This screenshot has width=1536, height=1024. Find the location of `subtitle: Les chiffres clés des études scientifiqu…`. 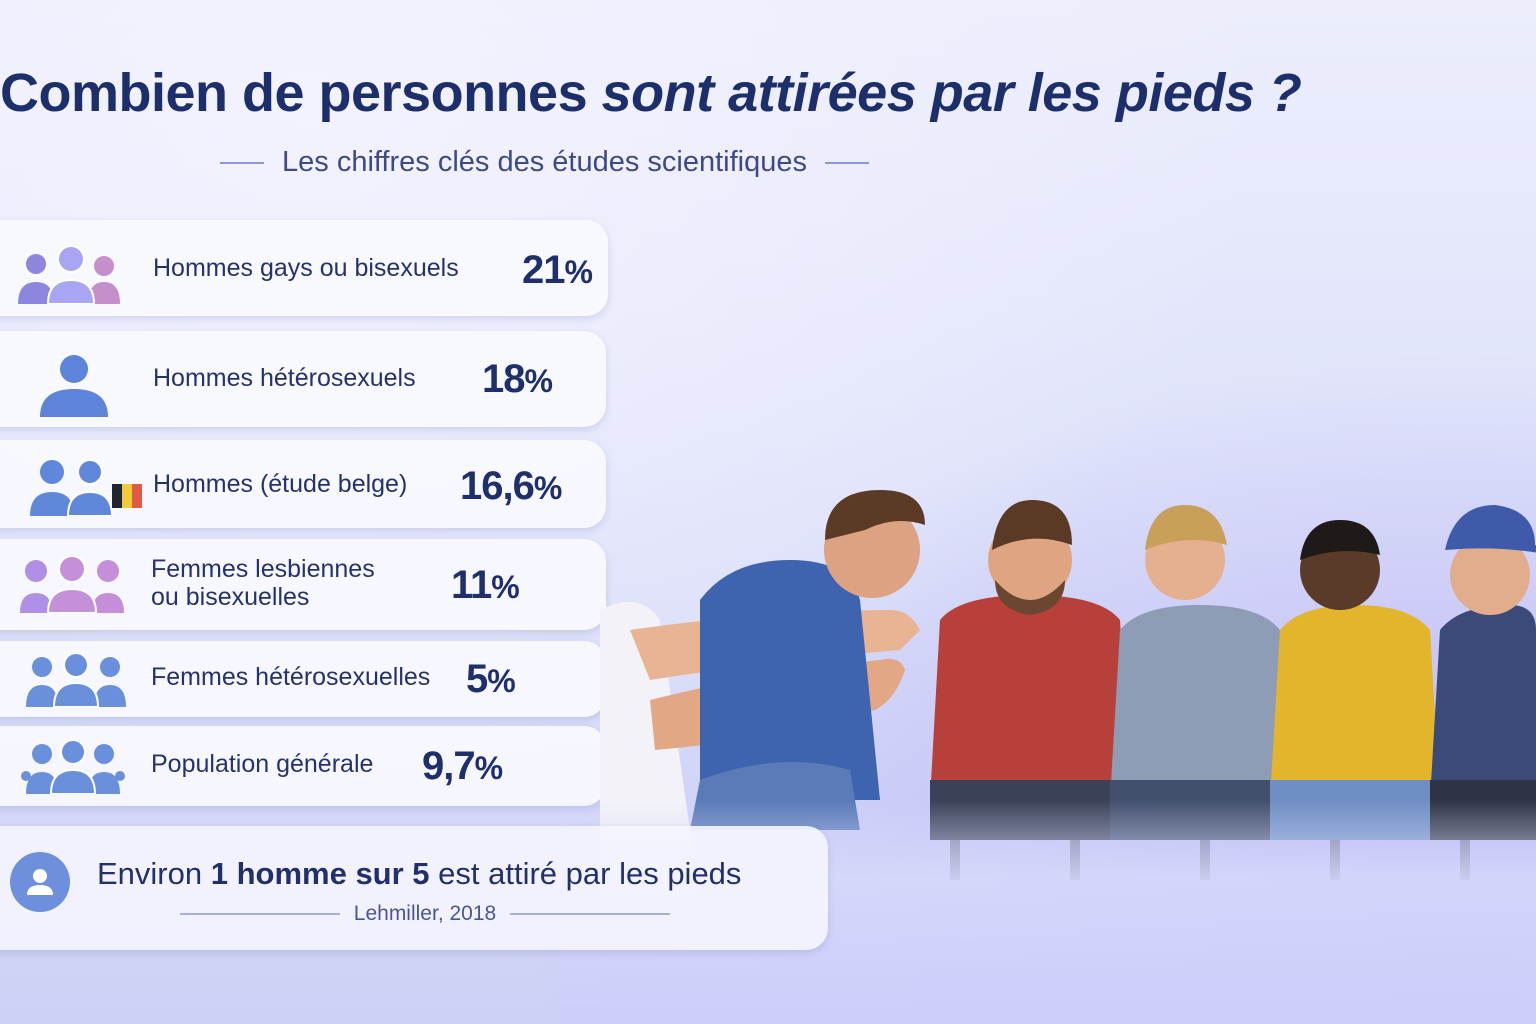

subtitle: Les chiffres clés des études scientifiqu… is located at coordinates (544, 162).